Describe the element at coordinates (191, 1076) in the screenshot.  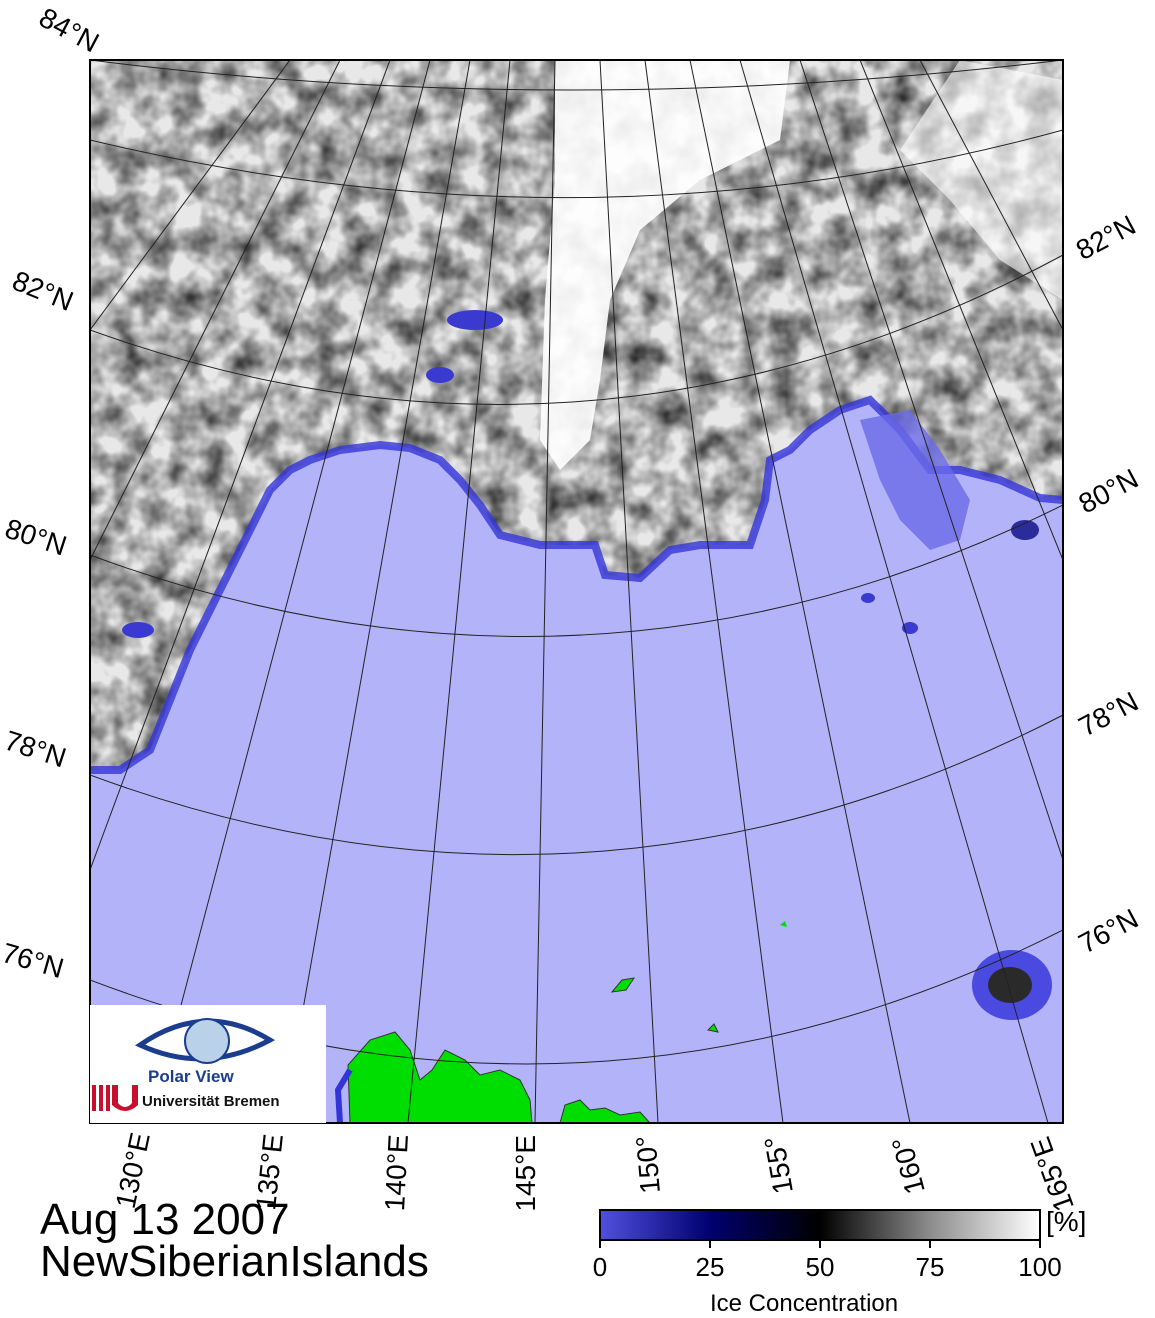
I see `logo-title: Polar View` at that location.